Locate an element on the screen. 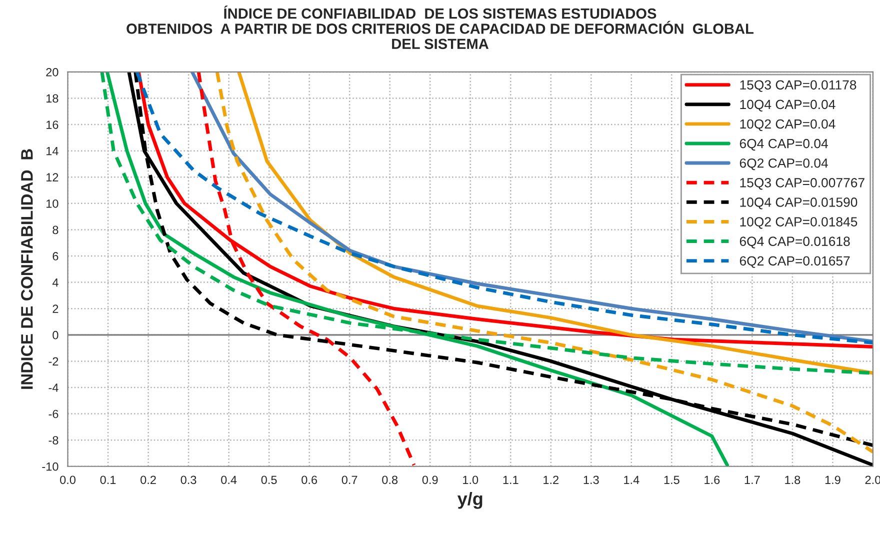 Image resolution: width=880 pixels, height=533 pixels. y-tick-label: 10 is located at coordinates (52, 203).